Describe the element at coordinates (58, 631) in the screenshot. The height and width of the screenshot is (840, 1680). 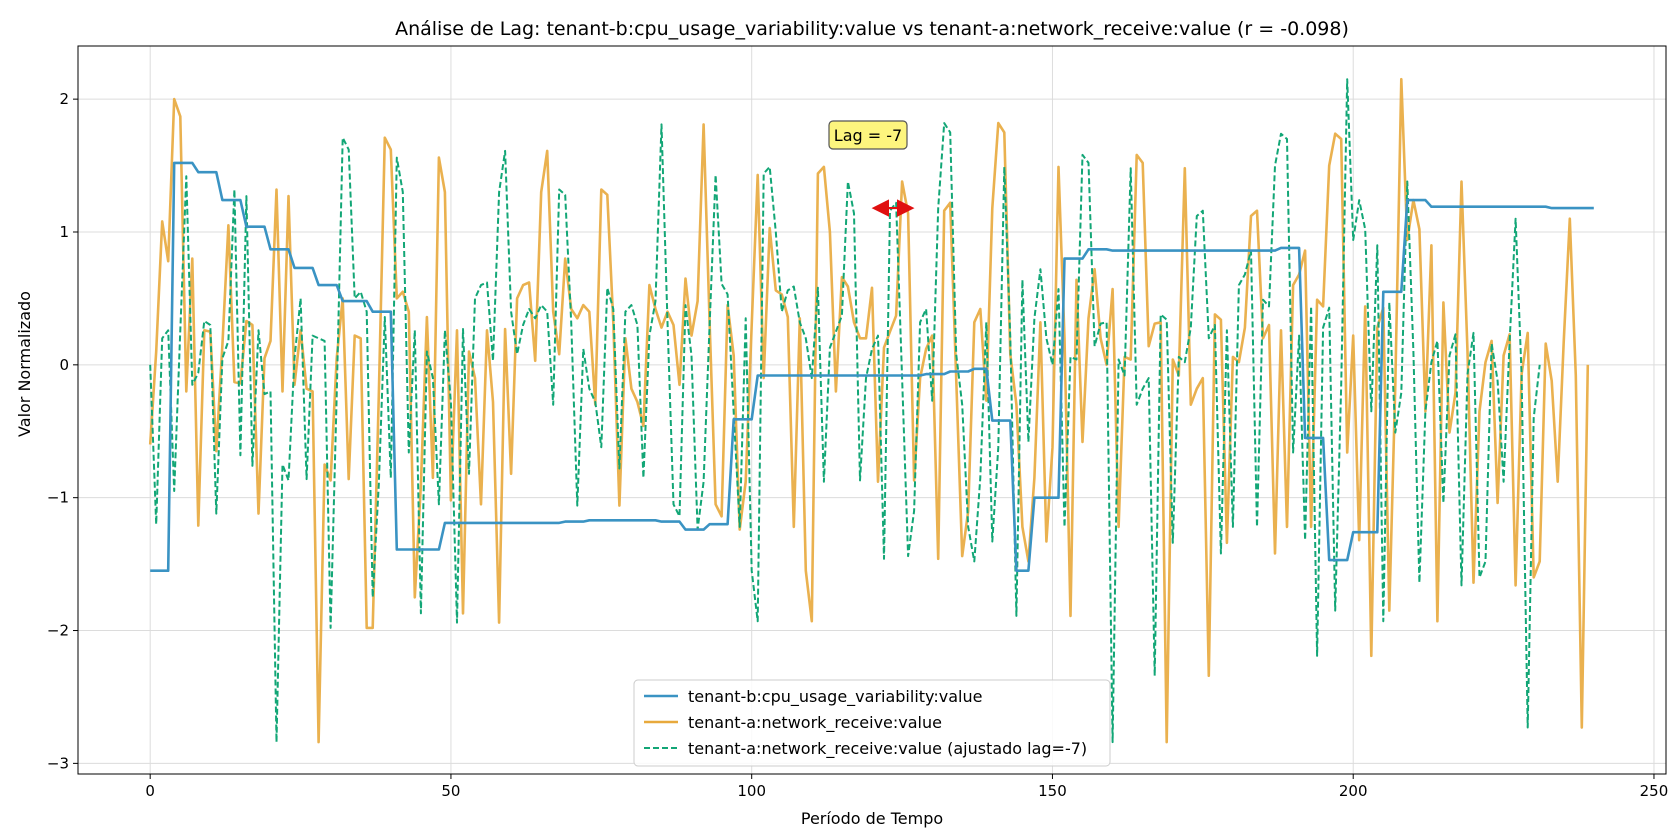
I see `y-tick-label: −2` at that location.